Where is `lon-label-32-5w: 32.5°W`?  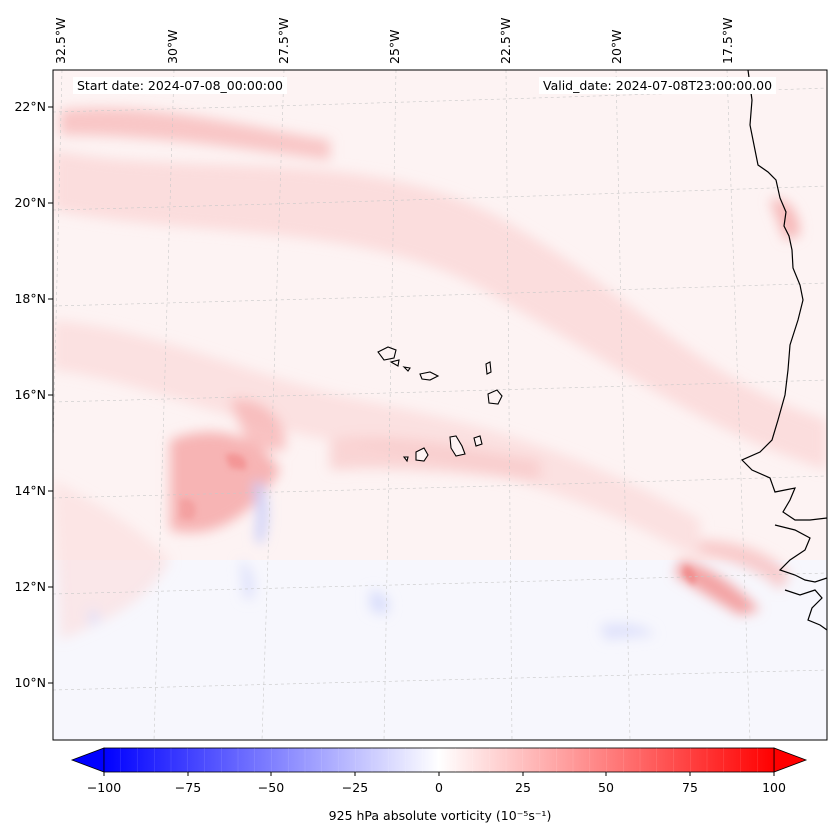
lon-label-32-5w: 32.5°W is located at coordinates (60, 40).